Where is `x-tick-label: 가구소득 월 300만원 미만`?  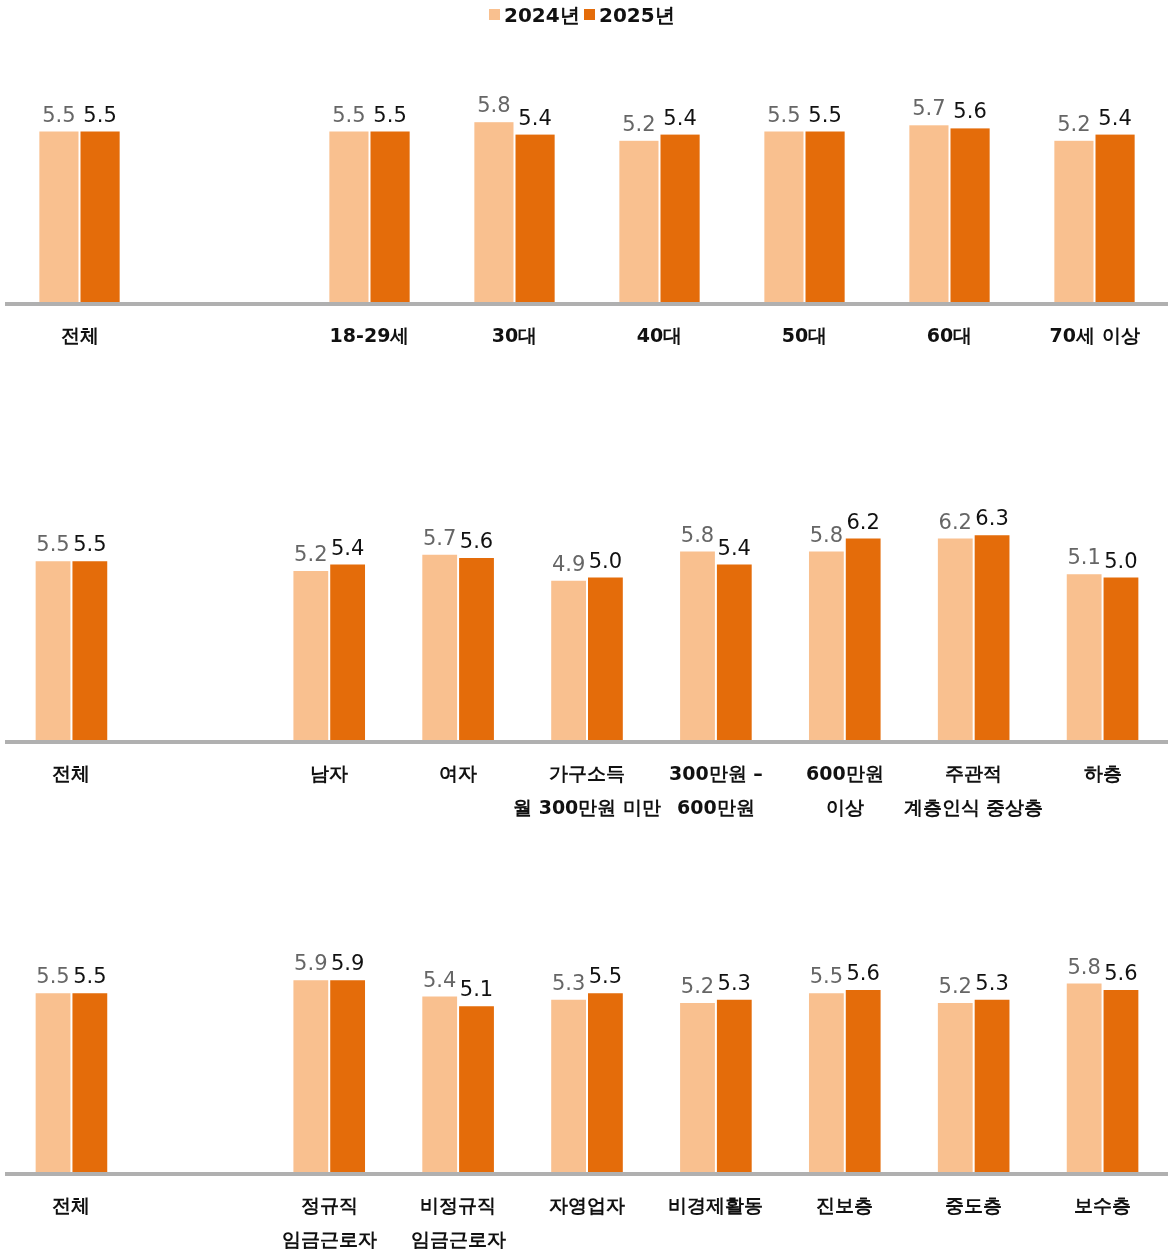
x-tick-label: 가구소득 월 300만원 미만 is located at coordinates (587, 790).